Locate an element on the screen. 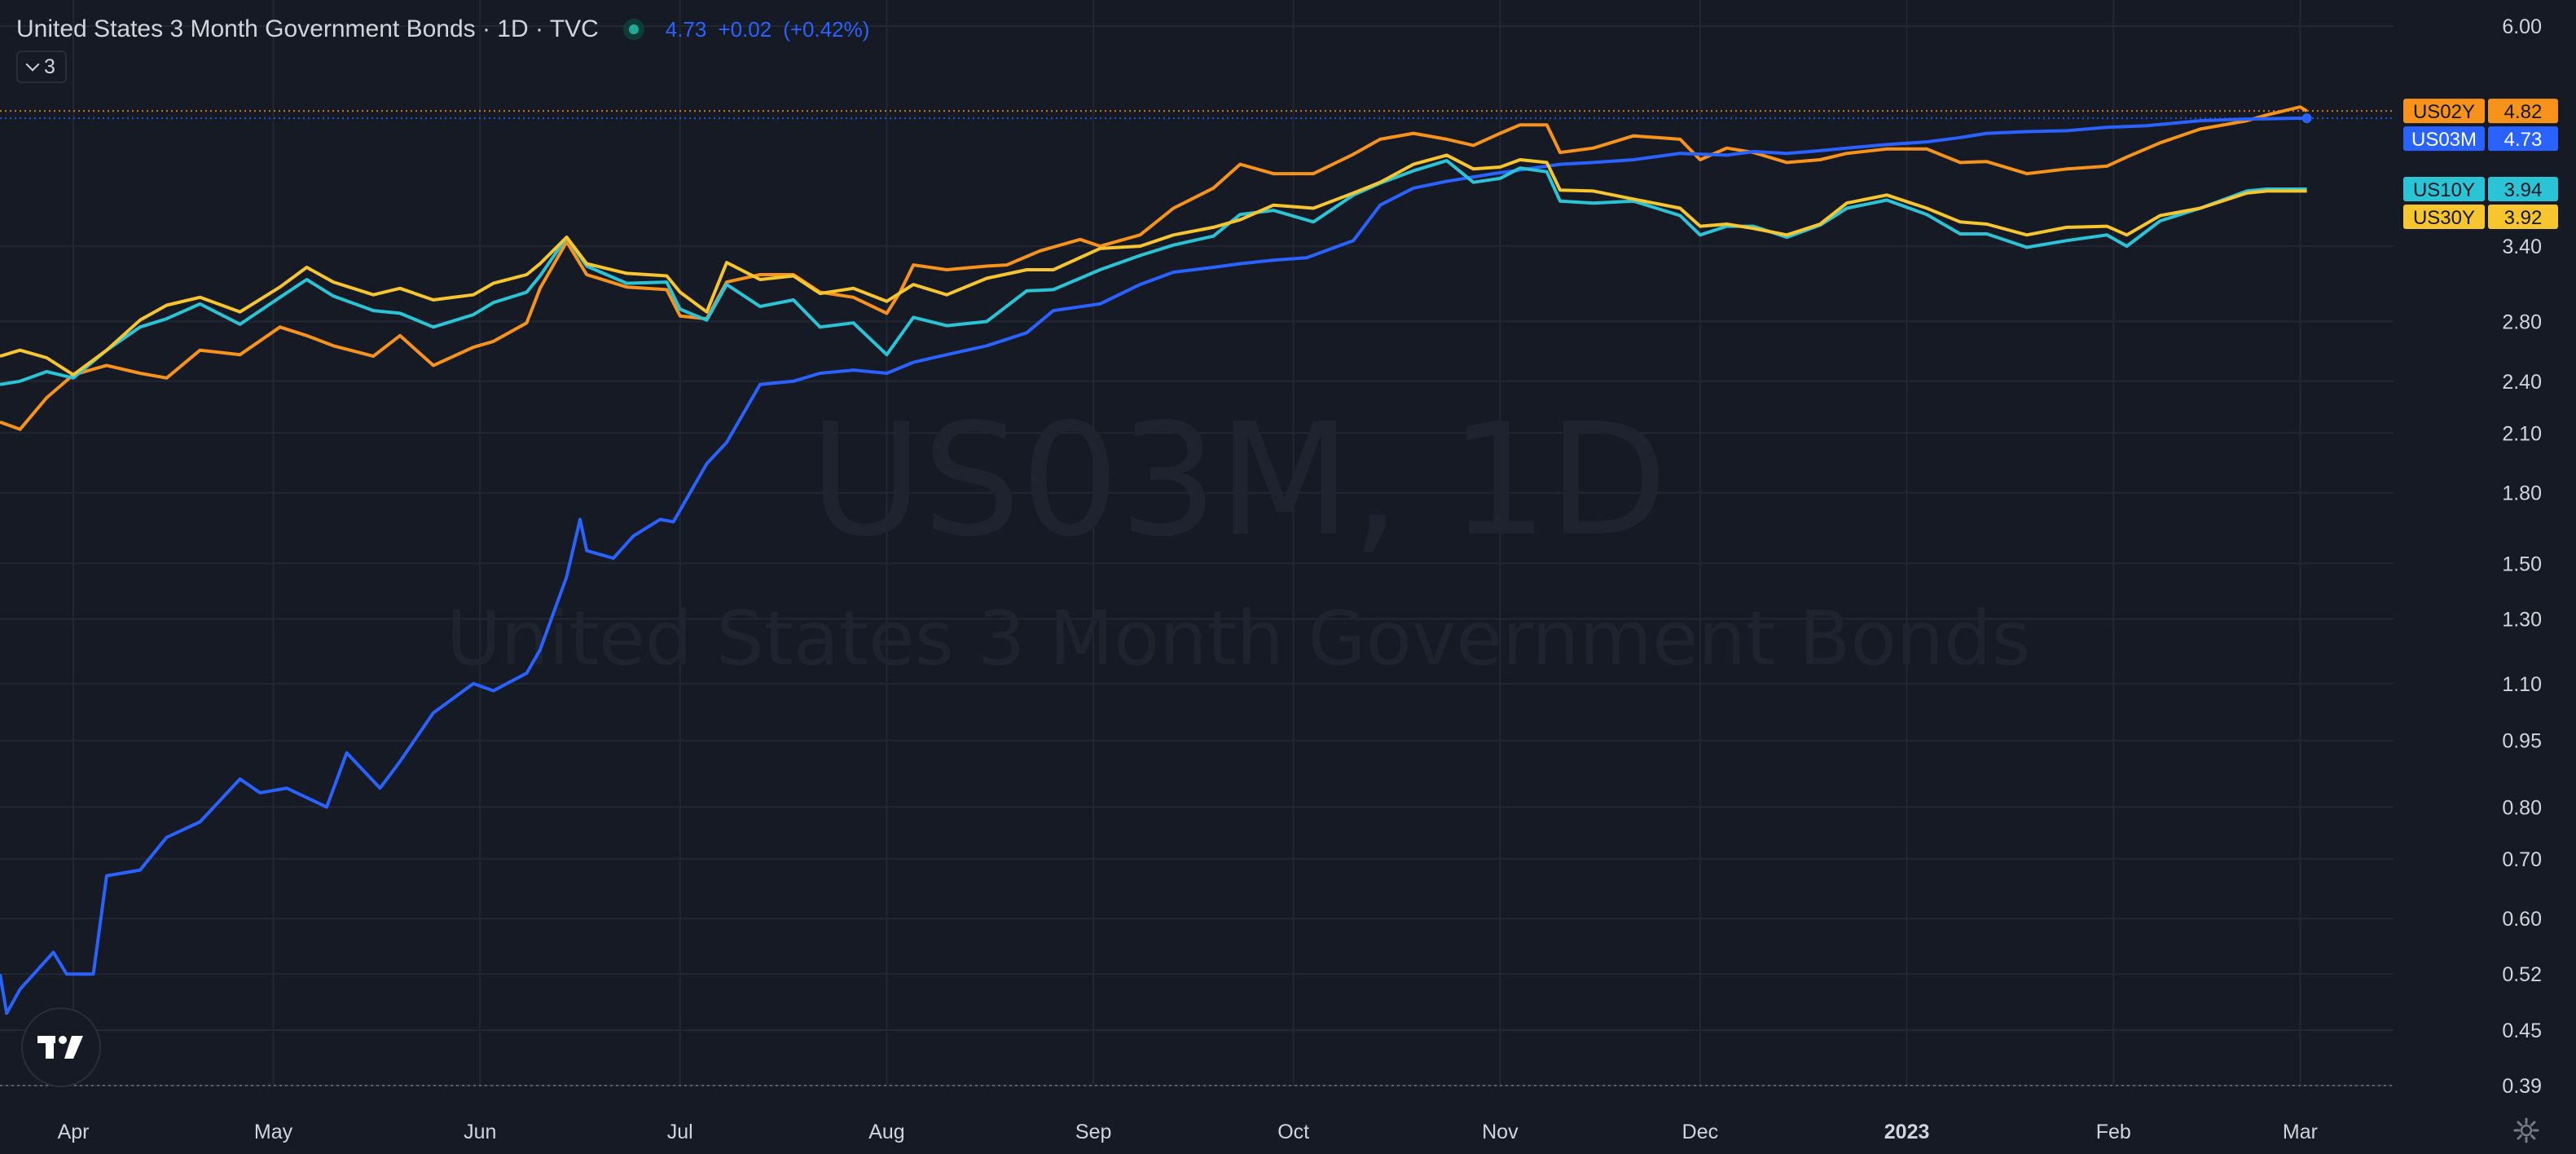 The height and width of the screenshot is (1154, 2576). axis-name-text: US03M is located at coordinates (2444, 140).